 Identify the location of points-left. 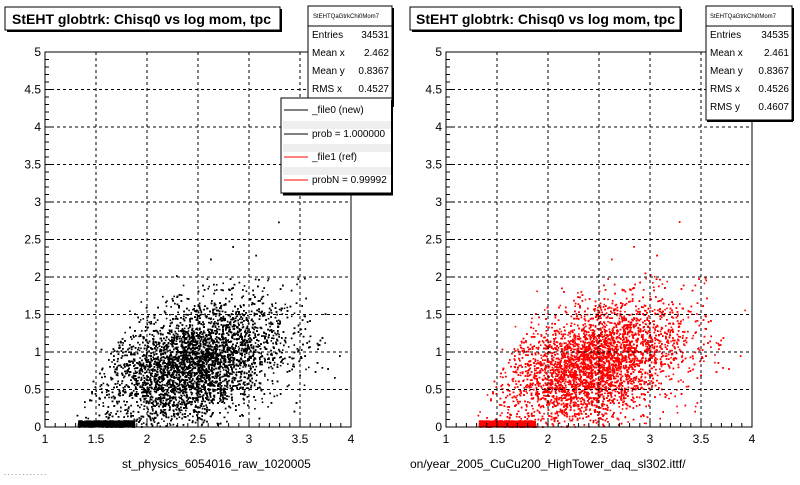
(208, 324).